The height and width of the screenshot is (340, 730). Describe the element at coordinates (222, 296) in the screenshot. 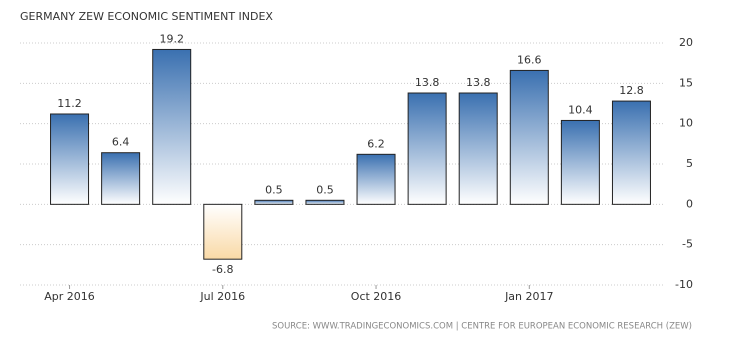

I see `x-tick-label: Jul 2016` at that location.